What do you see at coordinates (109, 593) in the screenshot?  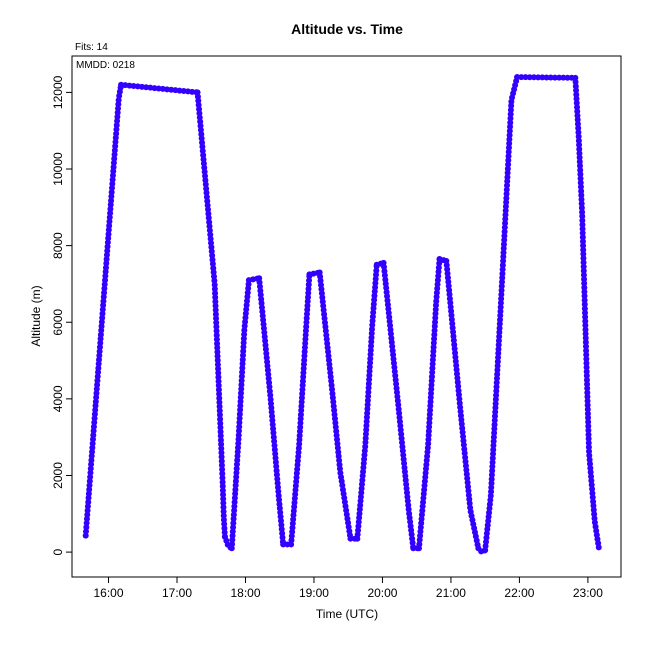 I see `x-tick-label: 16:00` at bounding box center [109, 593].